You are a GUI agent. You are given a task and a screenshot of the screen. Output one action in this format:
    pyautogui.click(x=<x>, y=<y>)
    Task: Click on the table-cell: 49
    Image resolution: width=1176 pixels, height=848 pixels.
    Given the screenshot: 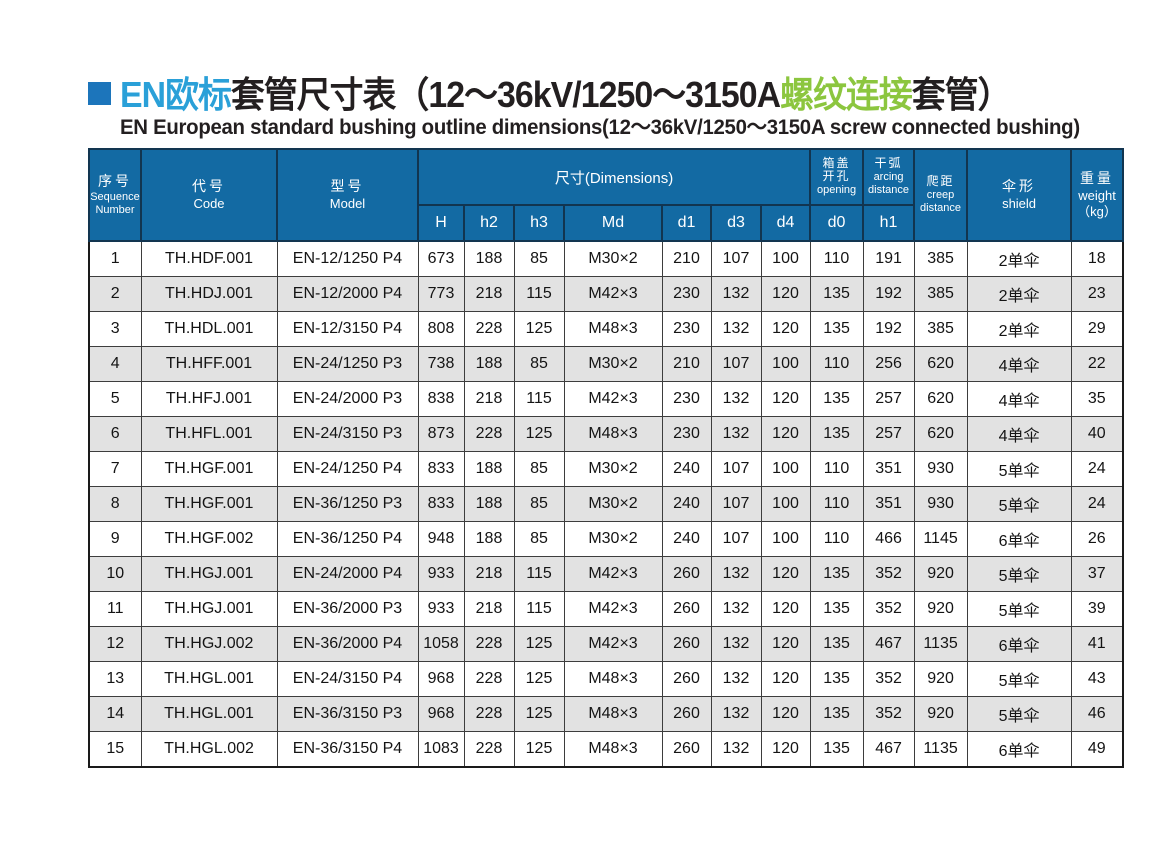 What is the action you would take?
    pyautogui.click(x=1097, y=749)
    